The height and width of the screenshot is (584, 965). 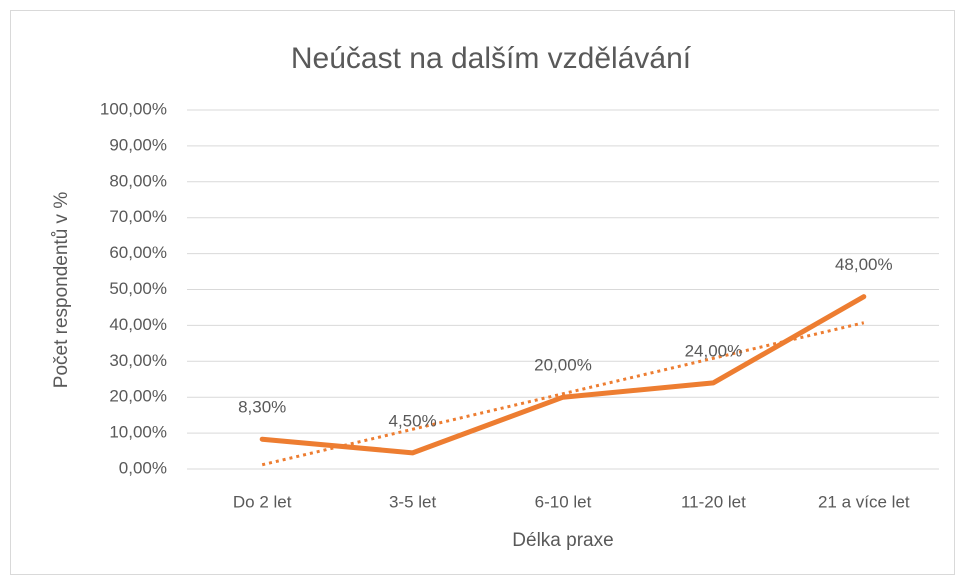 What do you see at coordinates (491, 58) in the screenshot?
I see `chart-title: Neúčast na dalším vzdělávání` at bounding box center [491, 58].